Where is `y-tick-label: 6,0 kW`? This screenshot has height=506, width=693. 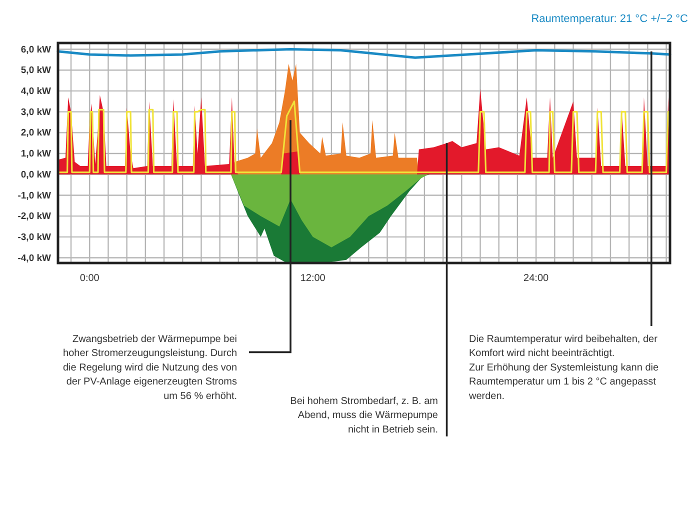
y-tick-label: 6,0 kW is located at coordinates (36, 50).